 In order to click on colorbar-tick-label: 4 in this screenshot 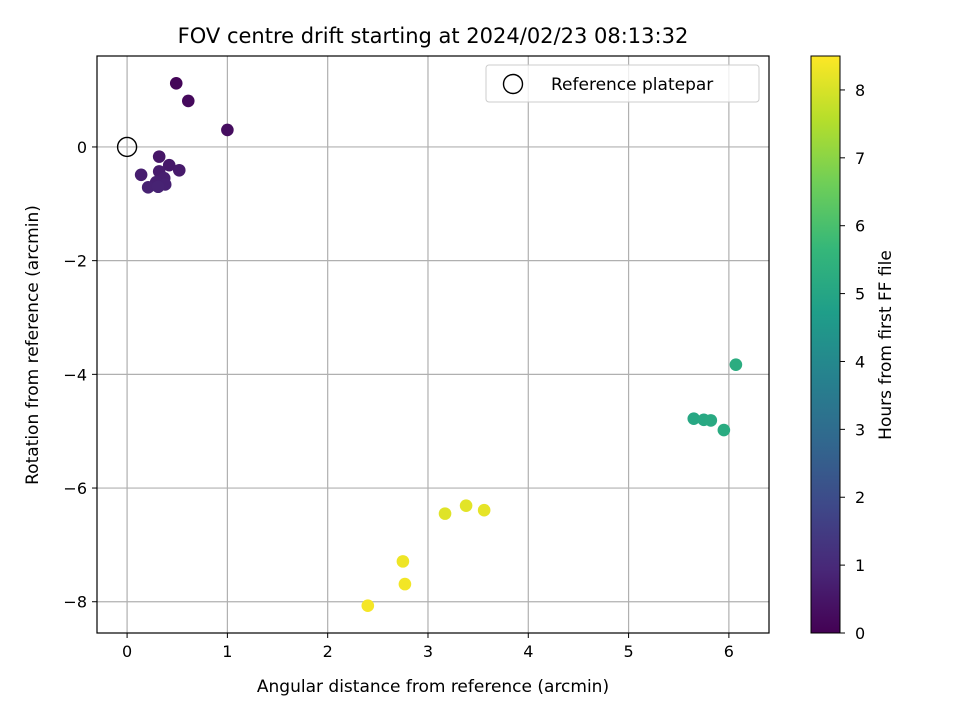, I will do `click(860, 361)`.